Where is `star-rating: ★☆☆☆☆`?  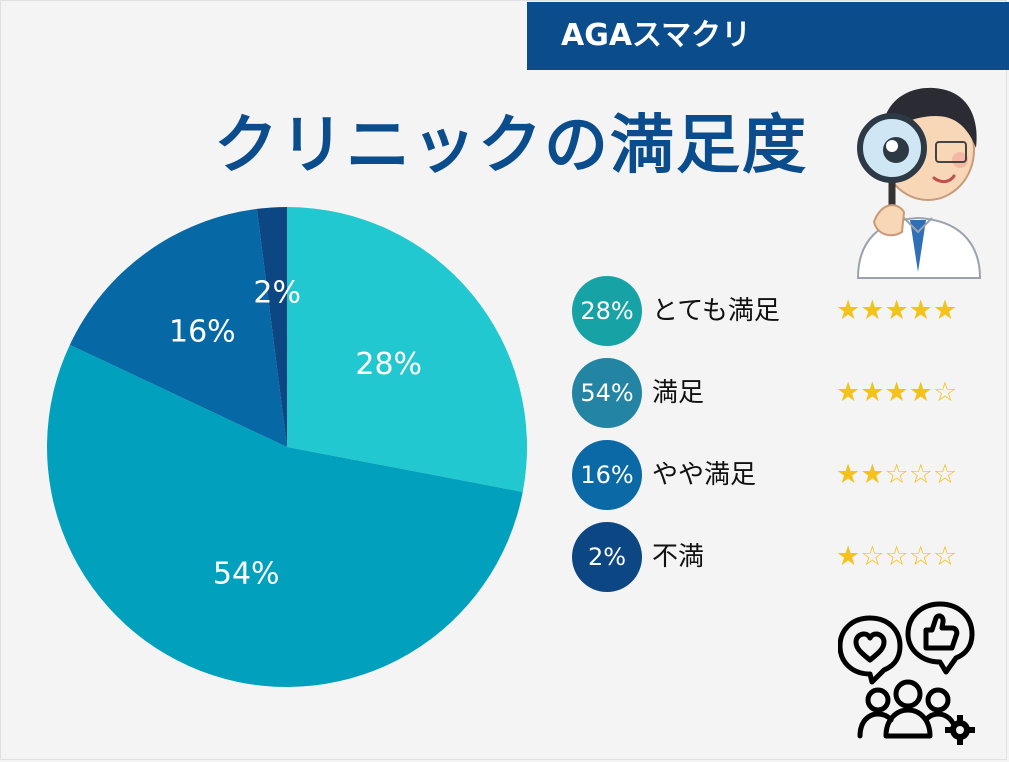 star-rating: ★☆☆☆☆ is located at coordinates (896, 557).